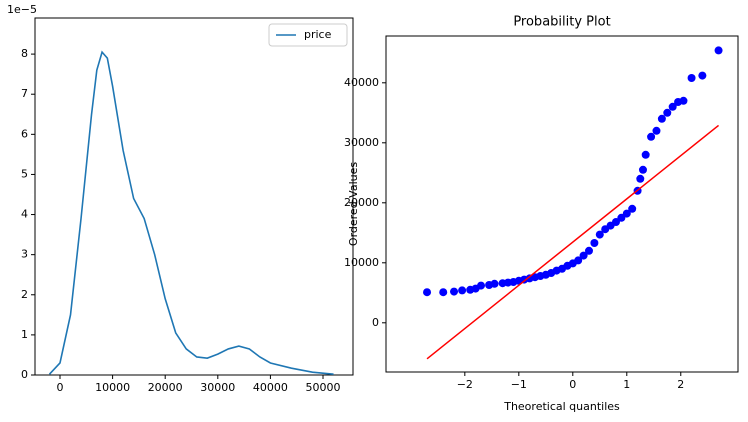 Image resolution: width=748 pixels, height=422 pixels. Describe the element at coordinates (24, 53) in the screenshot. I see `y-tick-label: 8` at that location.